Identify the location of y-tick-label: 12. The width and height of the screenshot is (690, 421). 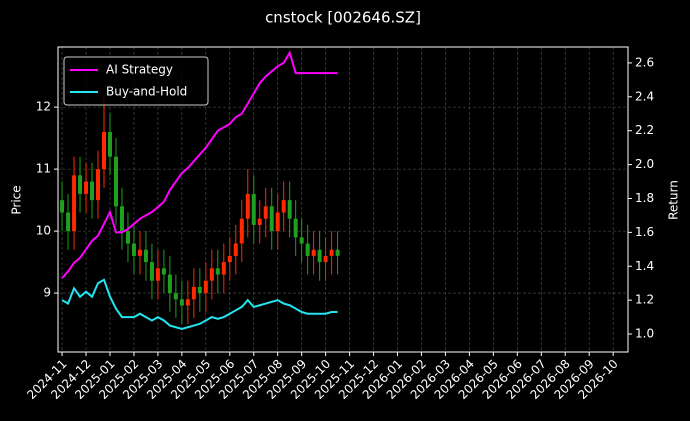
(43, 107).